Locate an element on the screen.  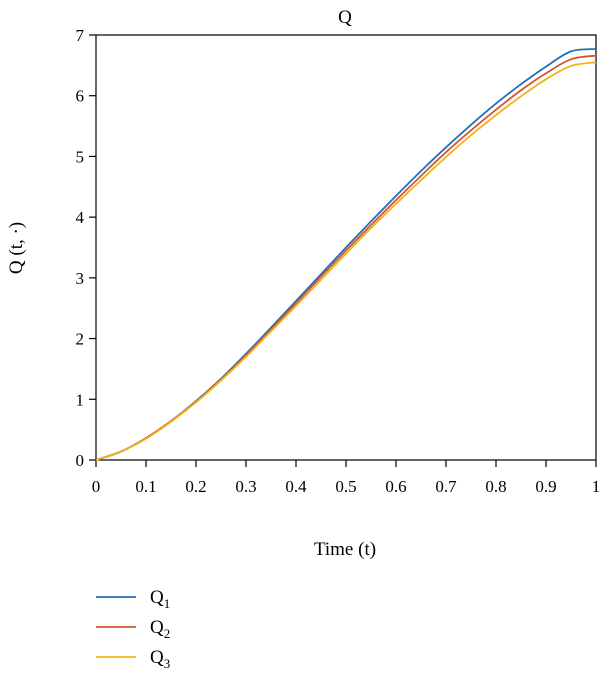
y-tick-label: 1 is located at coordinates (80, 399).